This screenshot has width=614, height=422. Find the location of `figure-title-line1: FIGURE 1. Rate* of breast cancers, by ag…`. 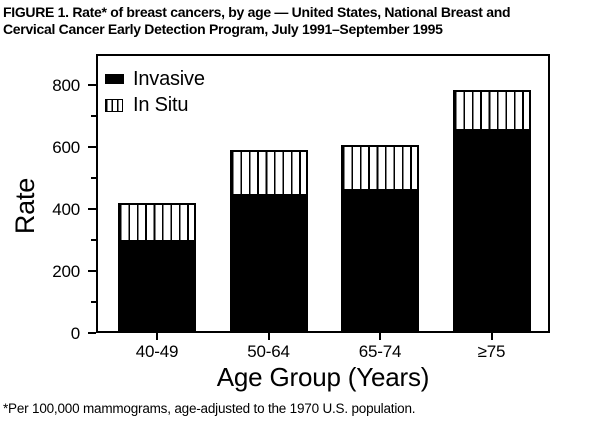

figure-title-line1: FIGURE 1. Rate* of breast cancers, by ag… is located at coordinates (257, 12).